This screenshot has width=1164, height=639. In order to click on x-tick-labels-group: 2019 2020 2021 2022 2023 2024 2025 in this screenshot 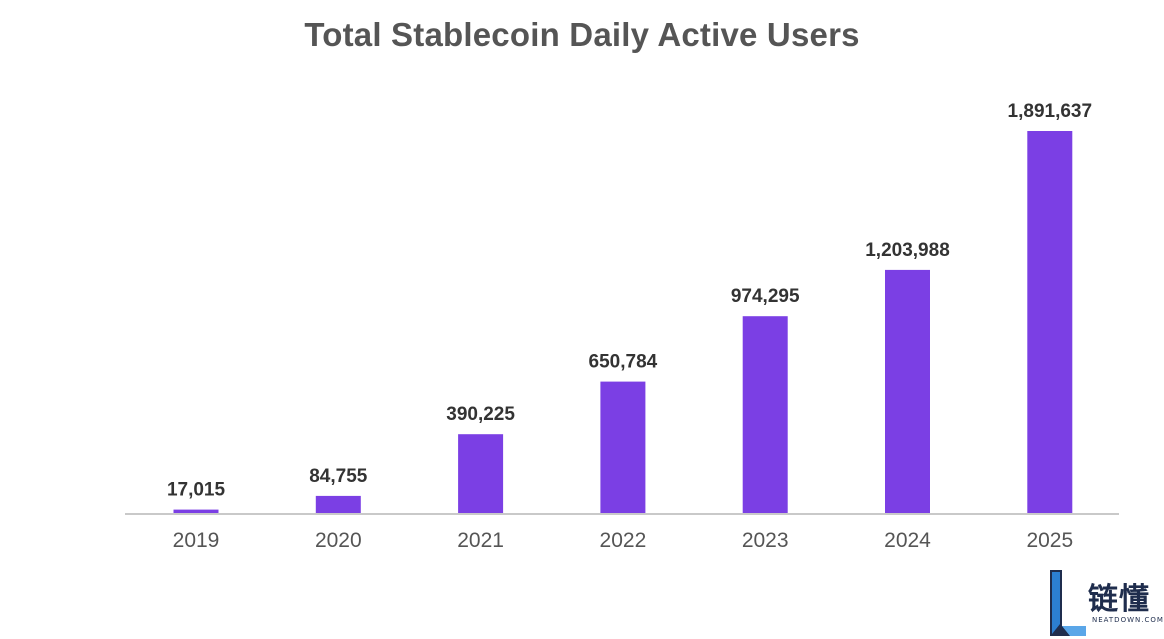, I will do `click(623, 540)`.